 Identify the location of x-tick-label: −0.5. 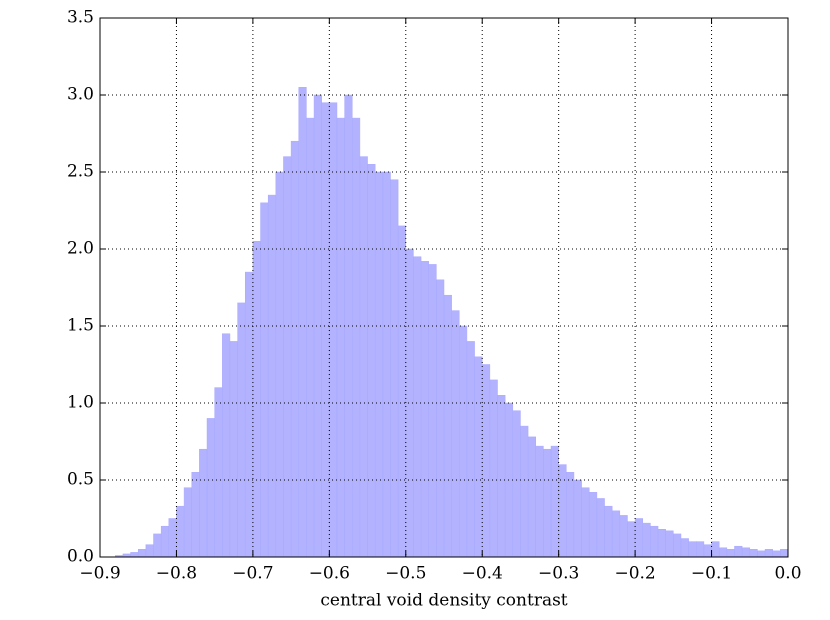
(405, 574).